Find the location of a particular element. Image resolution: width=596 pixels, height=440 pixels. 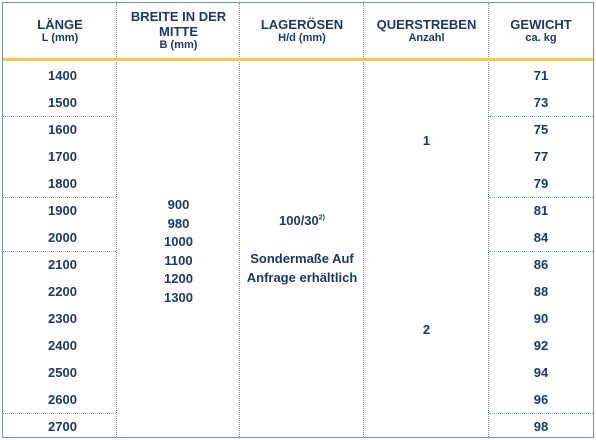

header-gewicht: GEWICHT ca. kg is located at coordinates (541, 30).